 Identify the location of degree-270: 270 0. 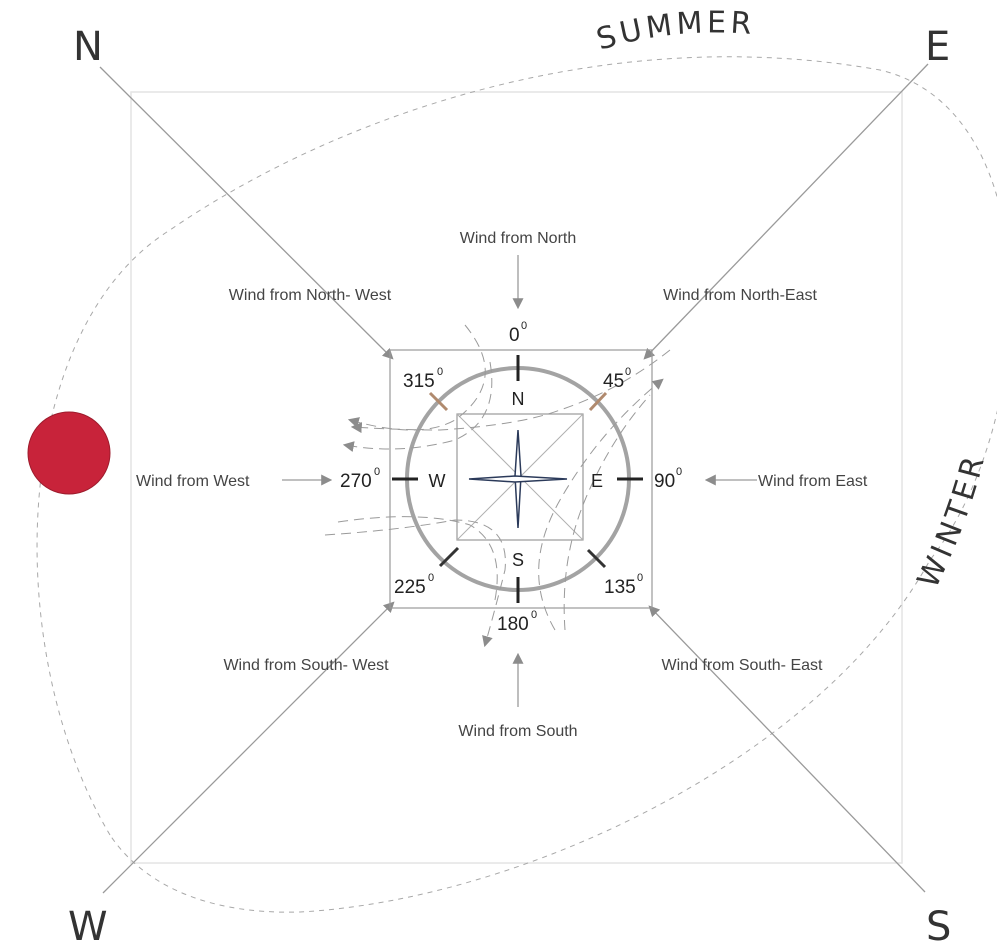
(360, 479).